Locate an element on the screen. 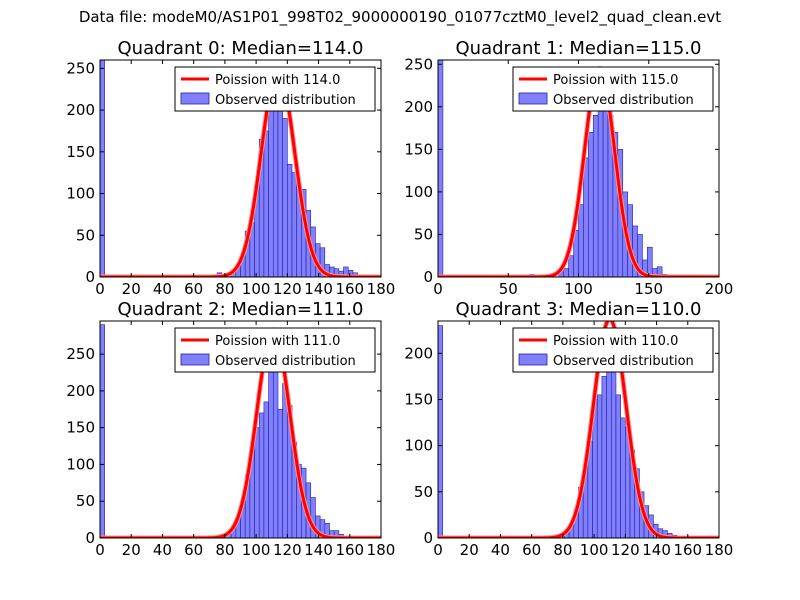  legend: Poission with 115.0 Observed distribution is located at coordinates (613, 89).